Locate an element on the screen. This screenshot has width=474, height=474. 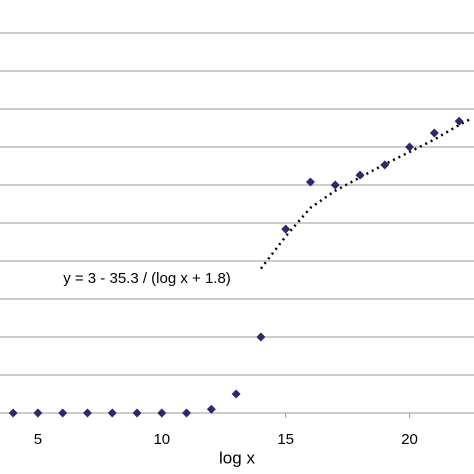
x-tick-label: 20 is located at coordinates (409, 439).